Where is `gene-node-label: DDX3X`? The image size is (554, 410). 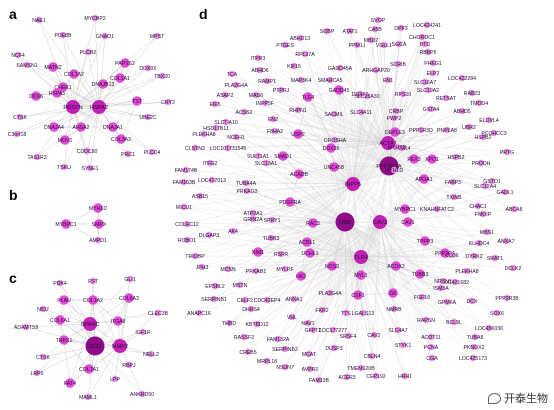
gene-node-label: DDX3X is located at coordinates (148, 69).